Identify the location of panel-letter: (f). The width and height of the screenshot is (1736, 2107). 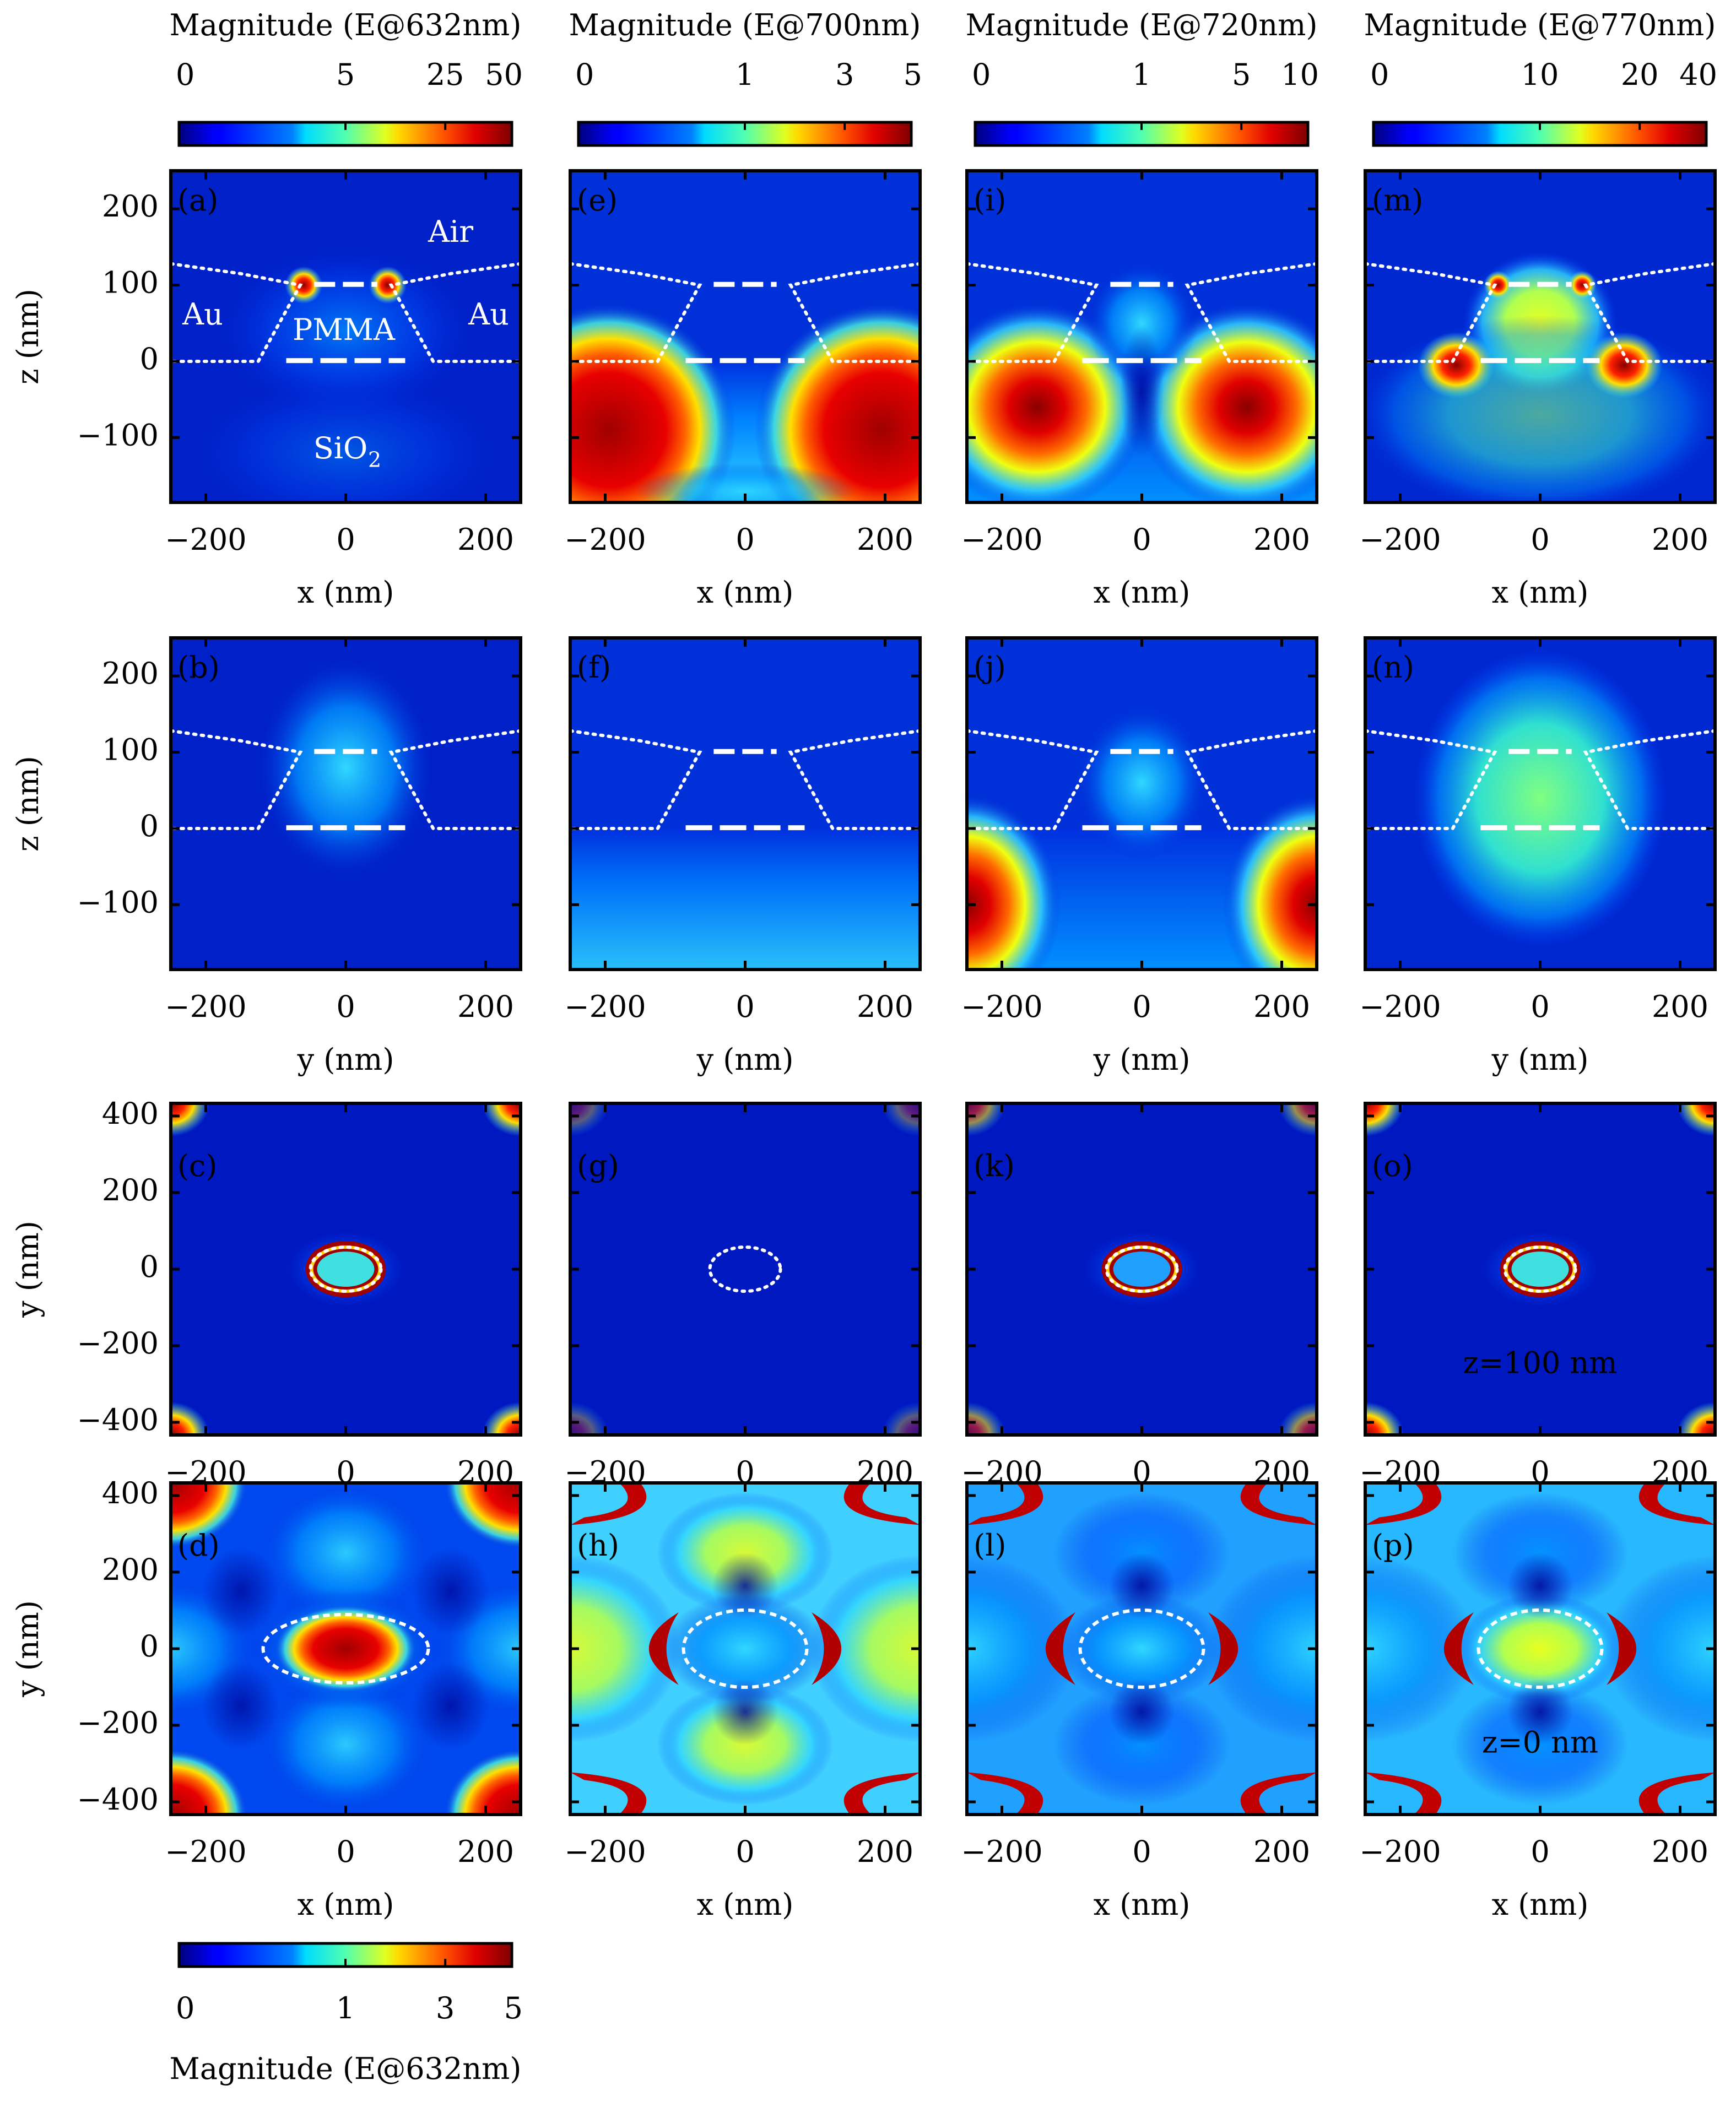
(594, 667).